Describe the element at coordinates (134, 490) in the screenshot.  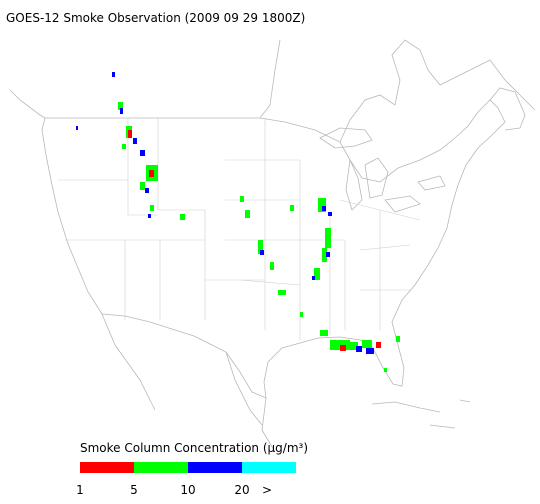
I see `colorbar-tick-label: 5` at that location.